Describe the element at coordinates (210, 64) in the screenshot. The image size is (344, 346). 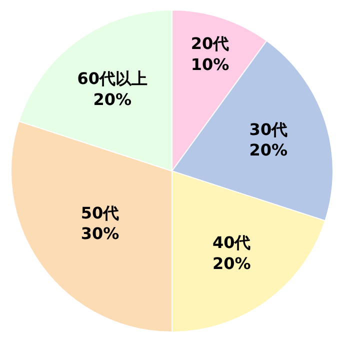
I see `data-label: 10%` at that location.